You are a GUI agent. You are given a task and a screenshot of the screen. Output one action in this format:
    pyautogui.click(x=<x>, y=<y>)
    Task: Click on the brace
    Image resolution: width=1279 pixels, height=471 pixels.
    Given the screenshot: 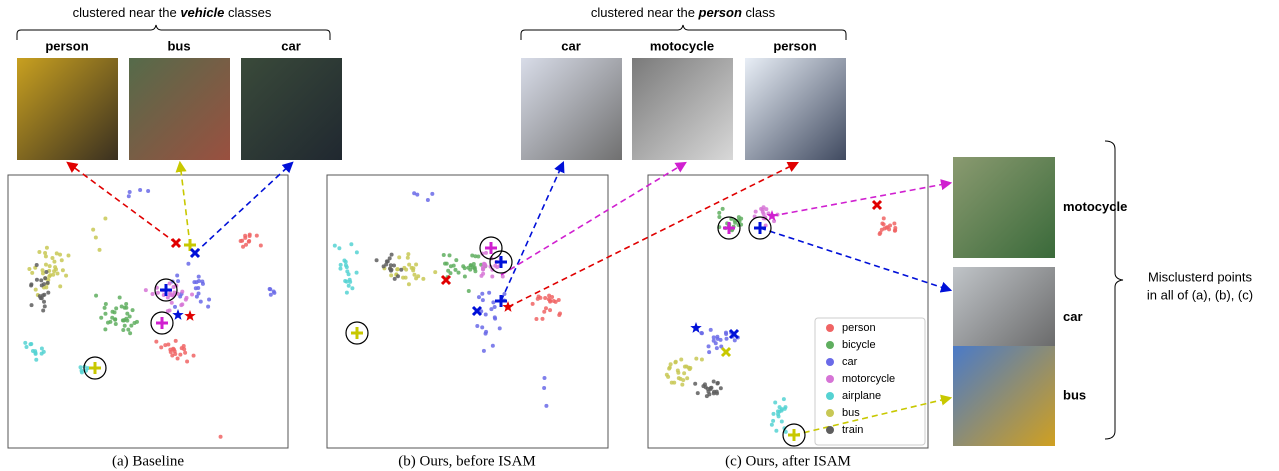 What is the action you would take?
    pyautogui.click(x=173, y=32)
    